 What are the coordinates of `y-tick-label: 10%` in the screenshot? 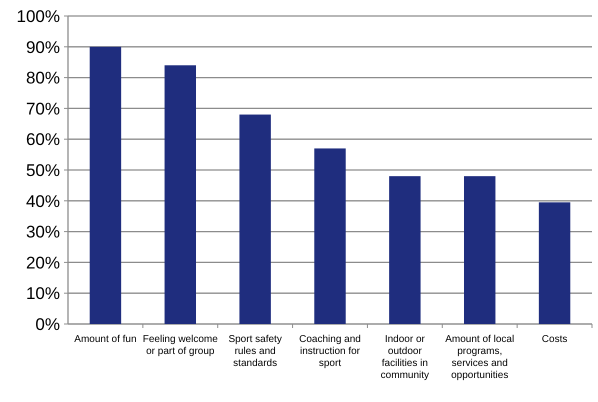 It's located at (43, 294).